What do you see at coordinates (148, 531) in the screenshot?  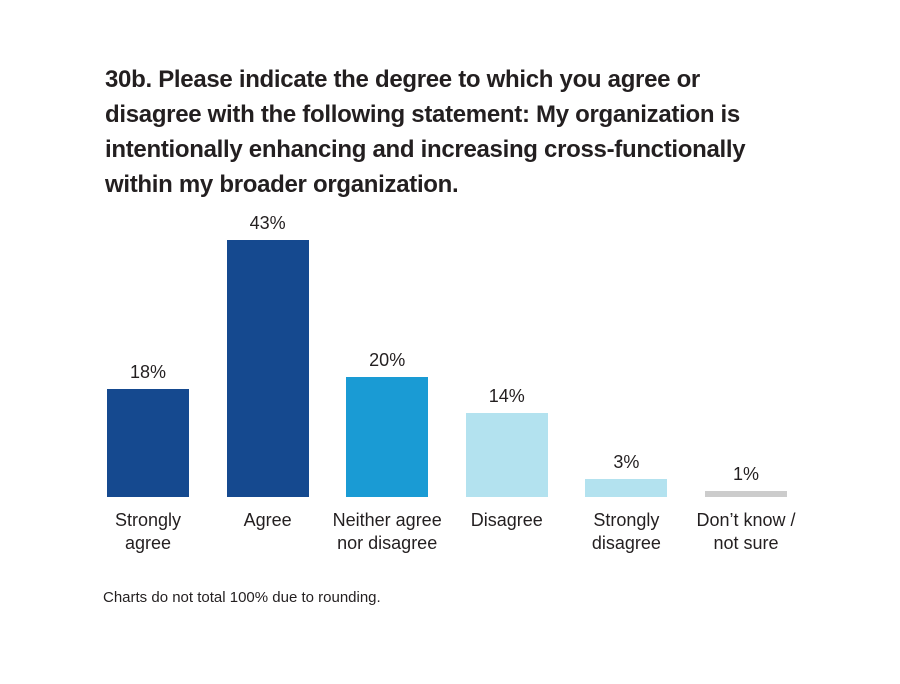 I see `x-tick-label: Strongly agree` at bounding box center [148, 531].